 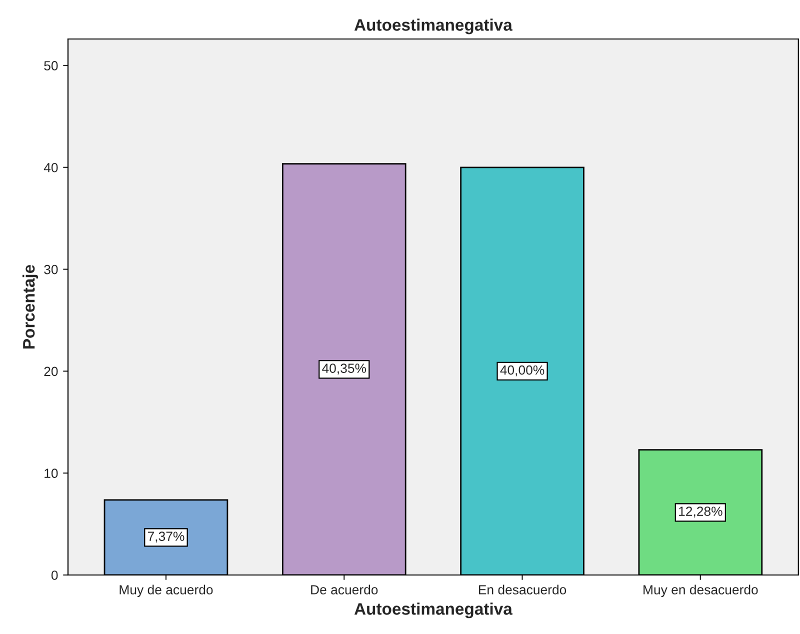 What do you see at coordinates (701, 591) in the screenshot?
I see `x-tick-label: Muy en desacuerdo` at bounding box center [701, 591].